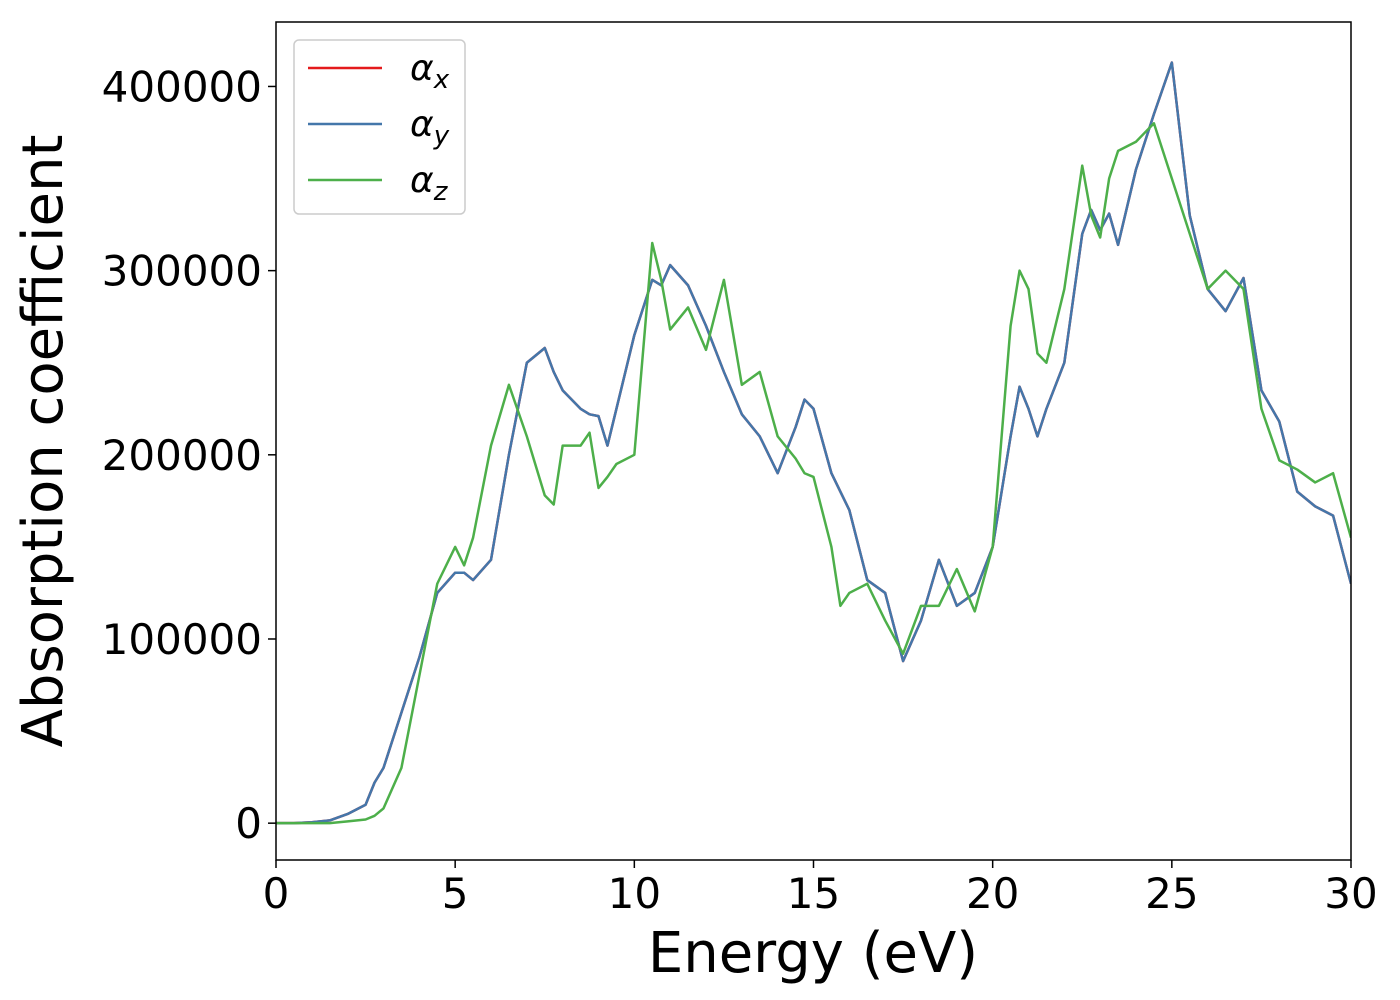  I want to click on x-tick-label: 30, so click(1350, 893).